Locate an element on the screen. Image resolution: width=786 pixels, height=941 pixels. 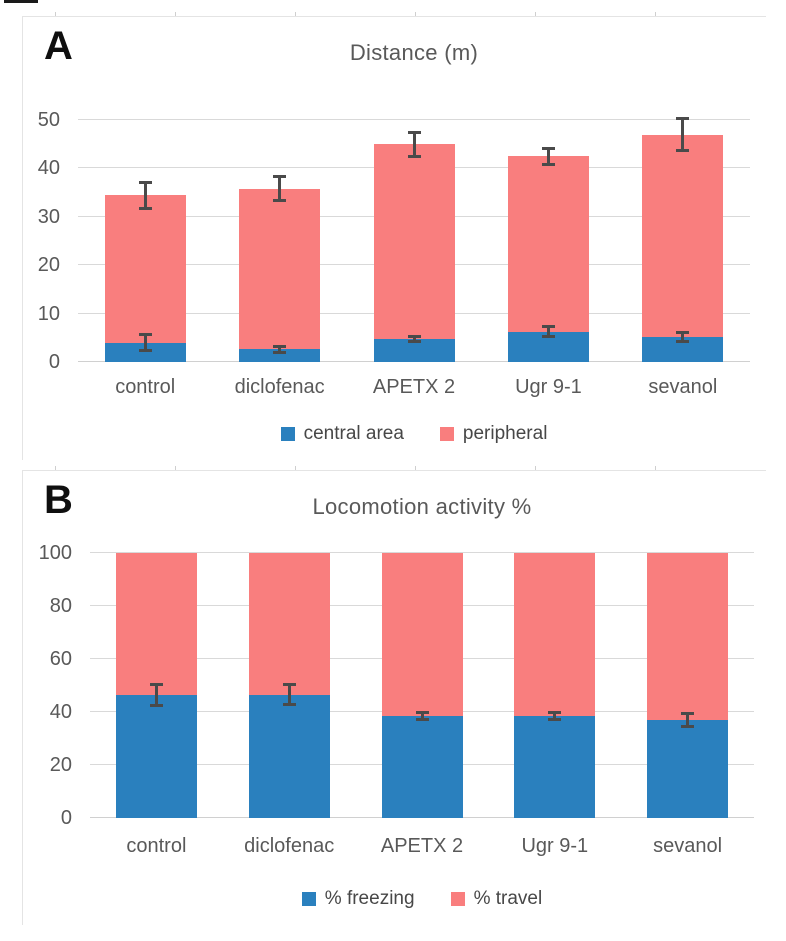
x-axis-labels: control diclofenac APETX 2 Ugr 9-1 sevanol is located at coordinates (422, 846).